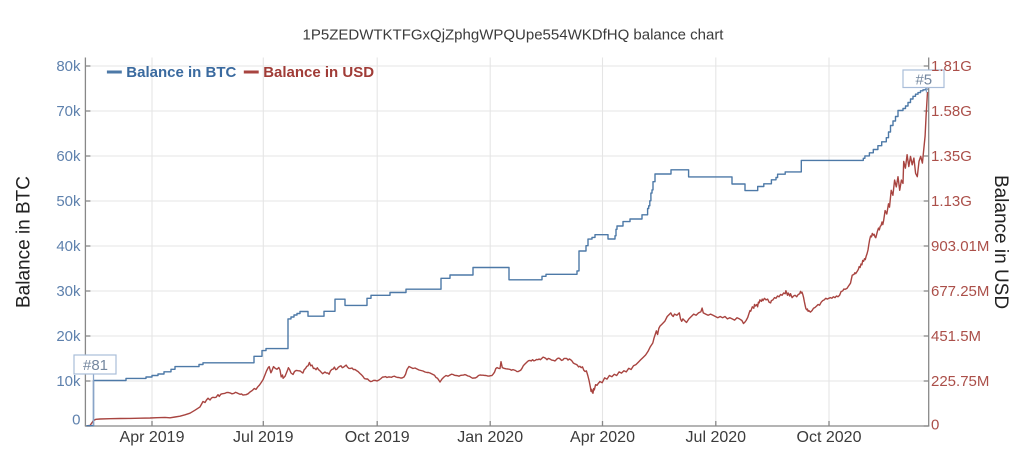  I want to click on svg-text: Apr 2019, so click(152, 437).